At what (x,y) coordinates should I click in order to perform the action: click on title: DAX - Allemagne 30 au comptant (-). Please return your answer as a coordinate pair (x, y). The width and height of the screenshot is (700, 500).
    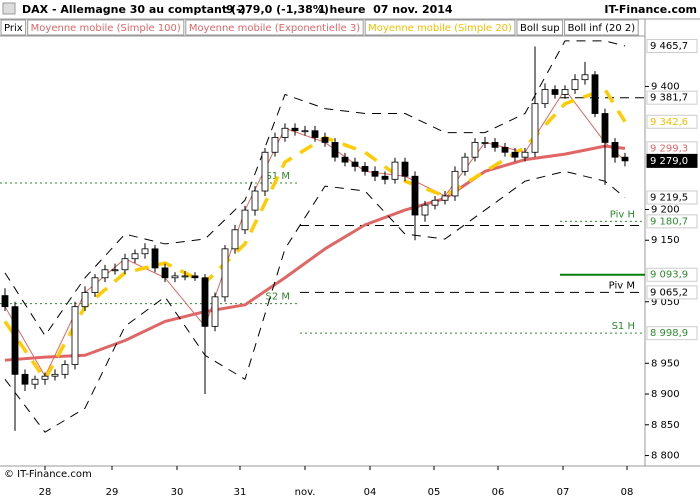
    Looking at the image, I should click on (134, 9).